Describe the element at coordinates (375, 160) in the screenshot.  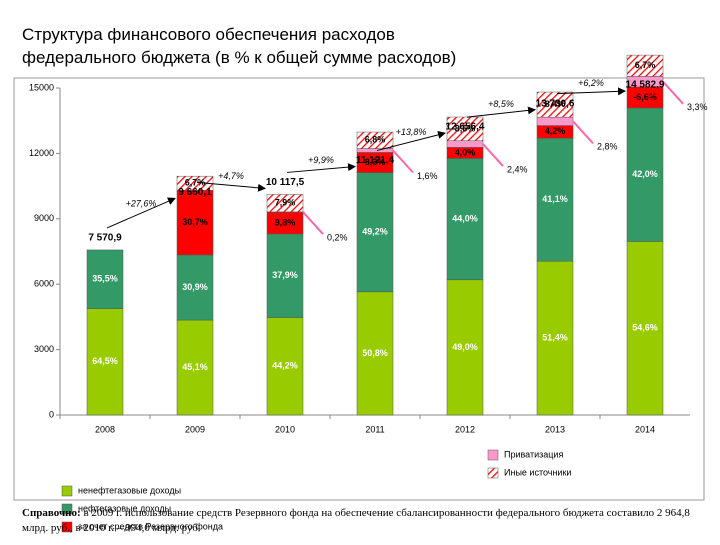
I see `total-label: 11 121,4` at that location.